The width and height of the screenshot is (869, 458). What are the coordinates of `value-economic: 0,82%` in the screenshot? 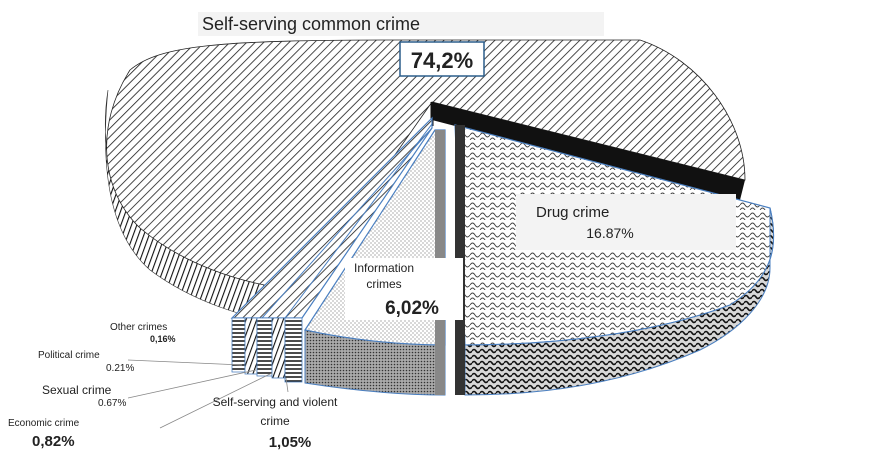 It's located at (53, 441).